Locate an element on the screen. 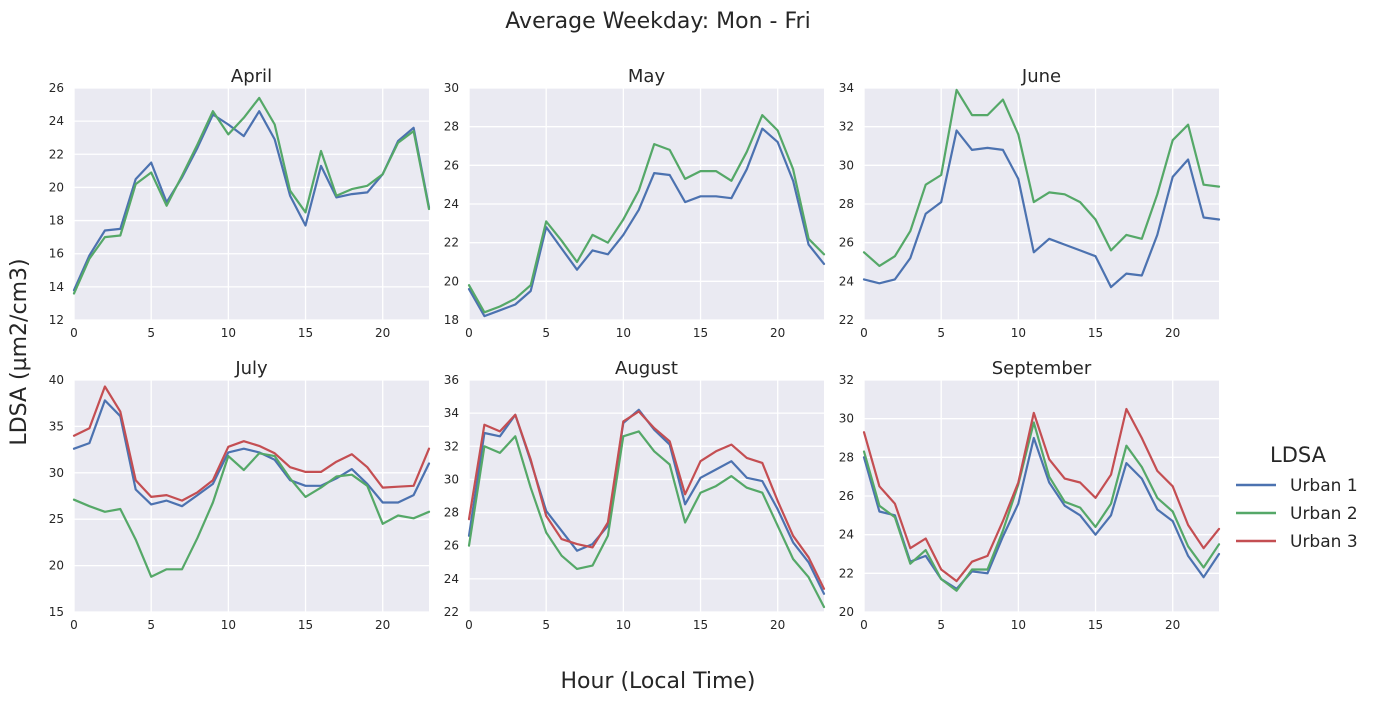 The width and height of the screenshot is (1377, 702). y-tick-label: 40 is located at coordinates (56, 380).